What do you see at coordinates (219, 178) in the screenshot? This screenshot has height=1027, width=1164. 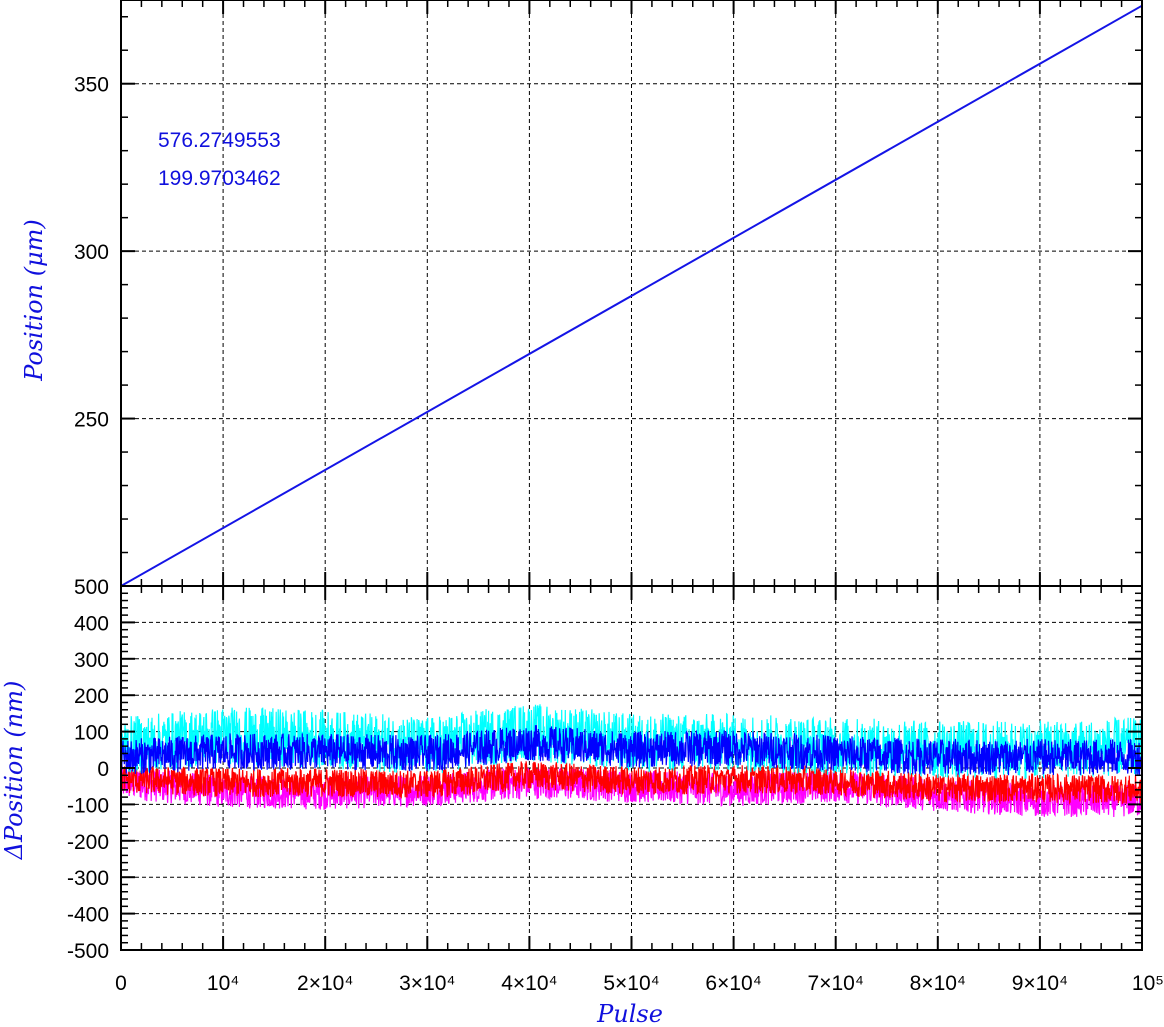 I see `annotation-2: 199.9703462` at bounding box center [219, 178].